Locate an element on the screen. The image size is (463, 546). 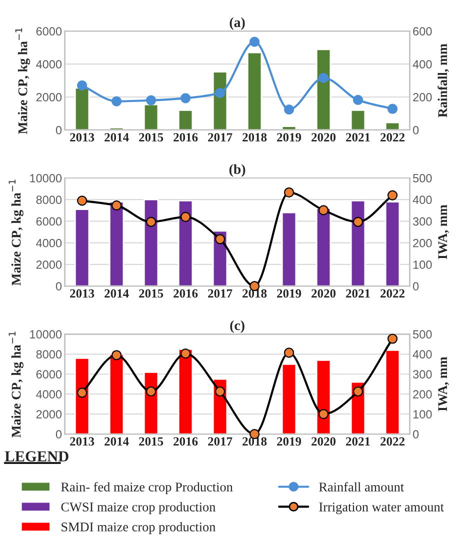
y2-axis-title: Rainfall, mm is located at coordinates (443, 81).